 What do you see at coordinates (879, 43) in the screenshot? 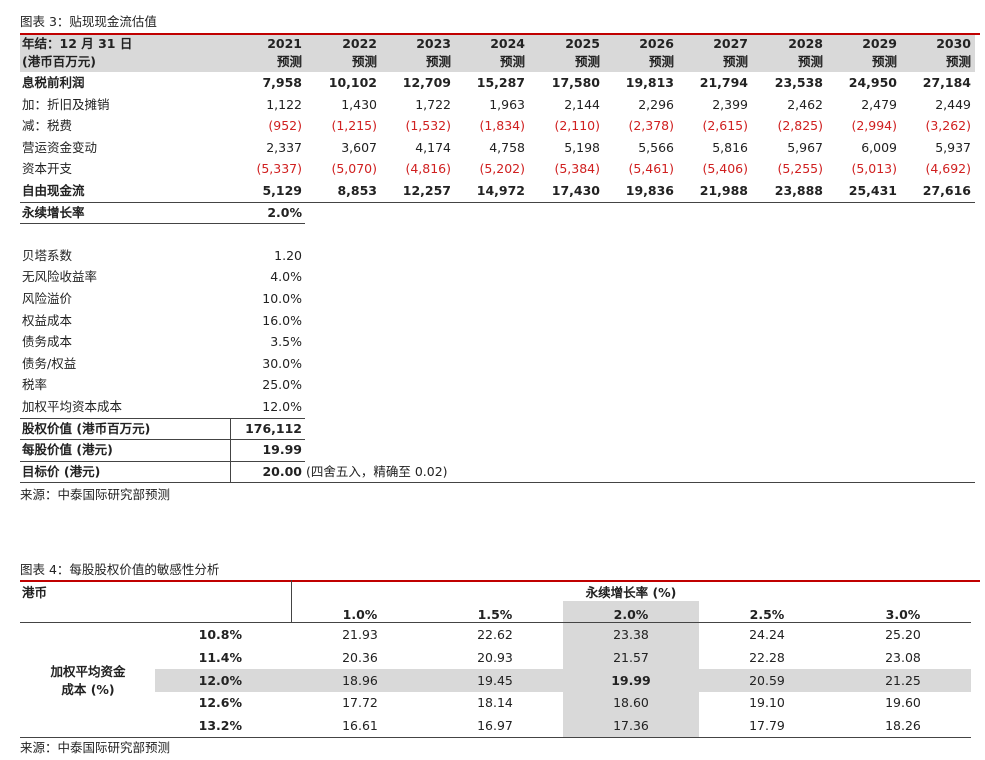
I see `year: 2029` at bounding box center [879, 43].